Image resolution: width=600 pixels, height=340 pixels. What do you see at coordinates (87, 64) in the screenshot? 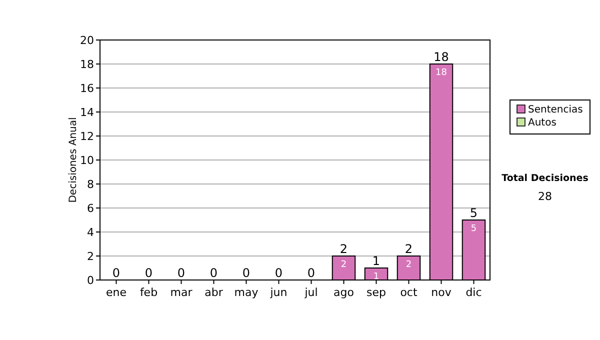
I see `y-tick-label: 18` at bounding box center [87, 64].